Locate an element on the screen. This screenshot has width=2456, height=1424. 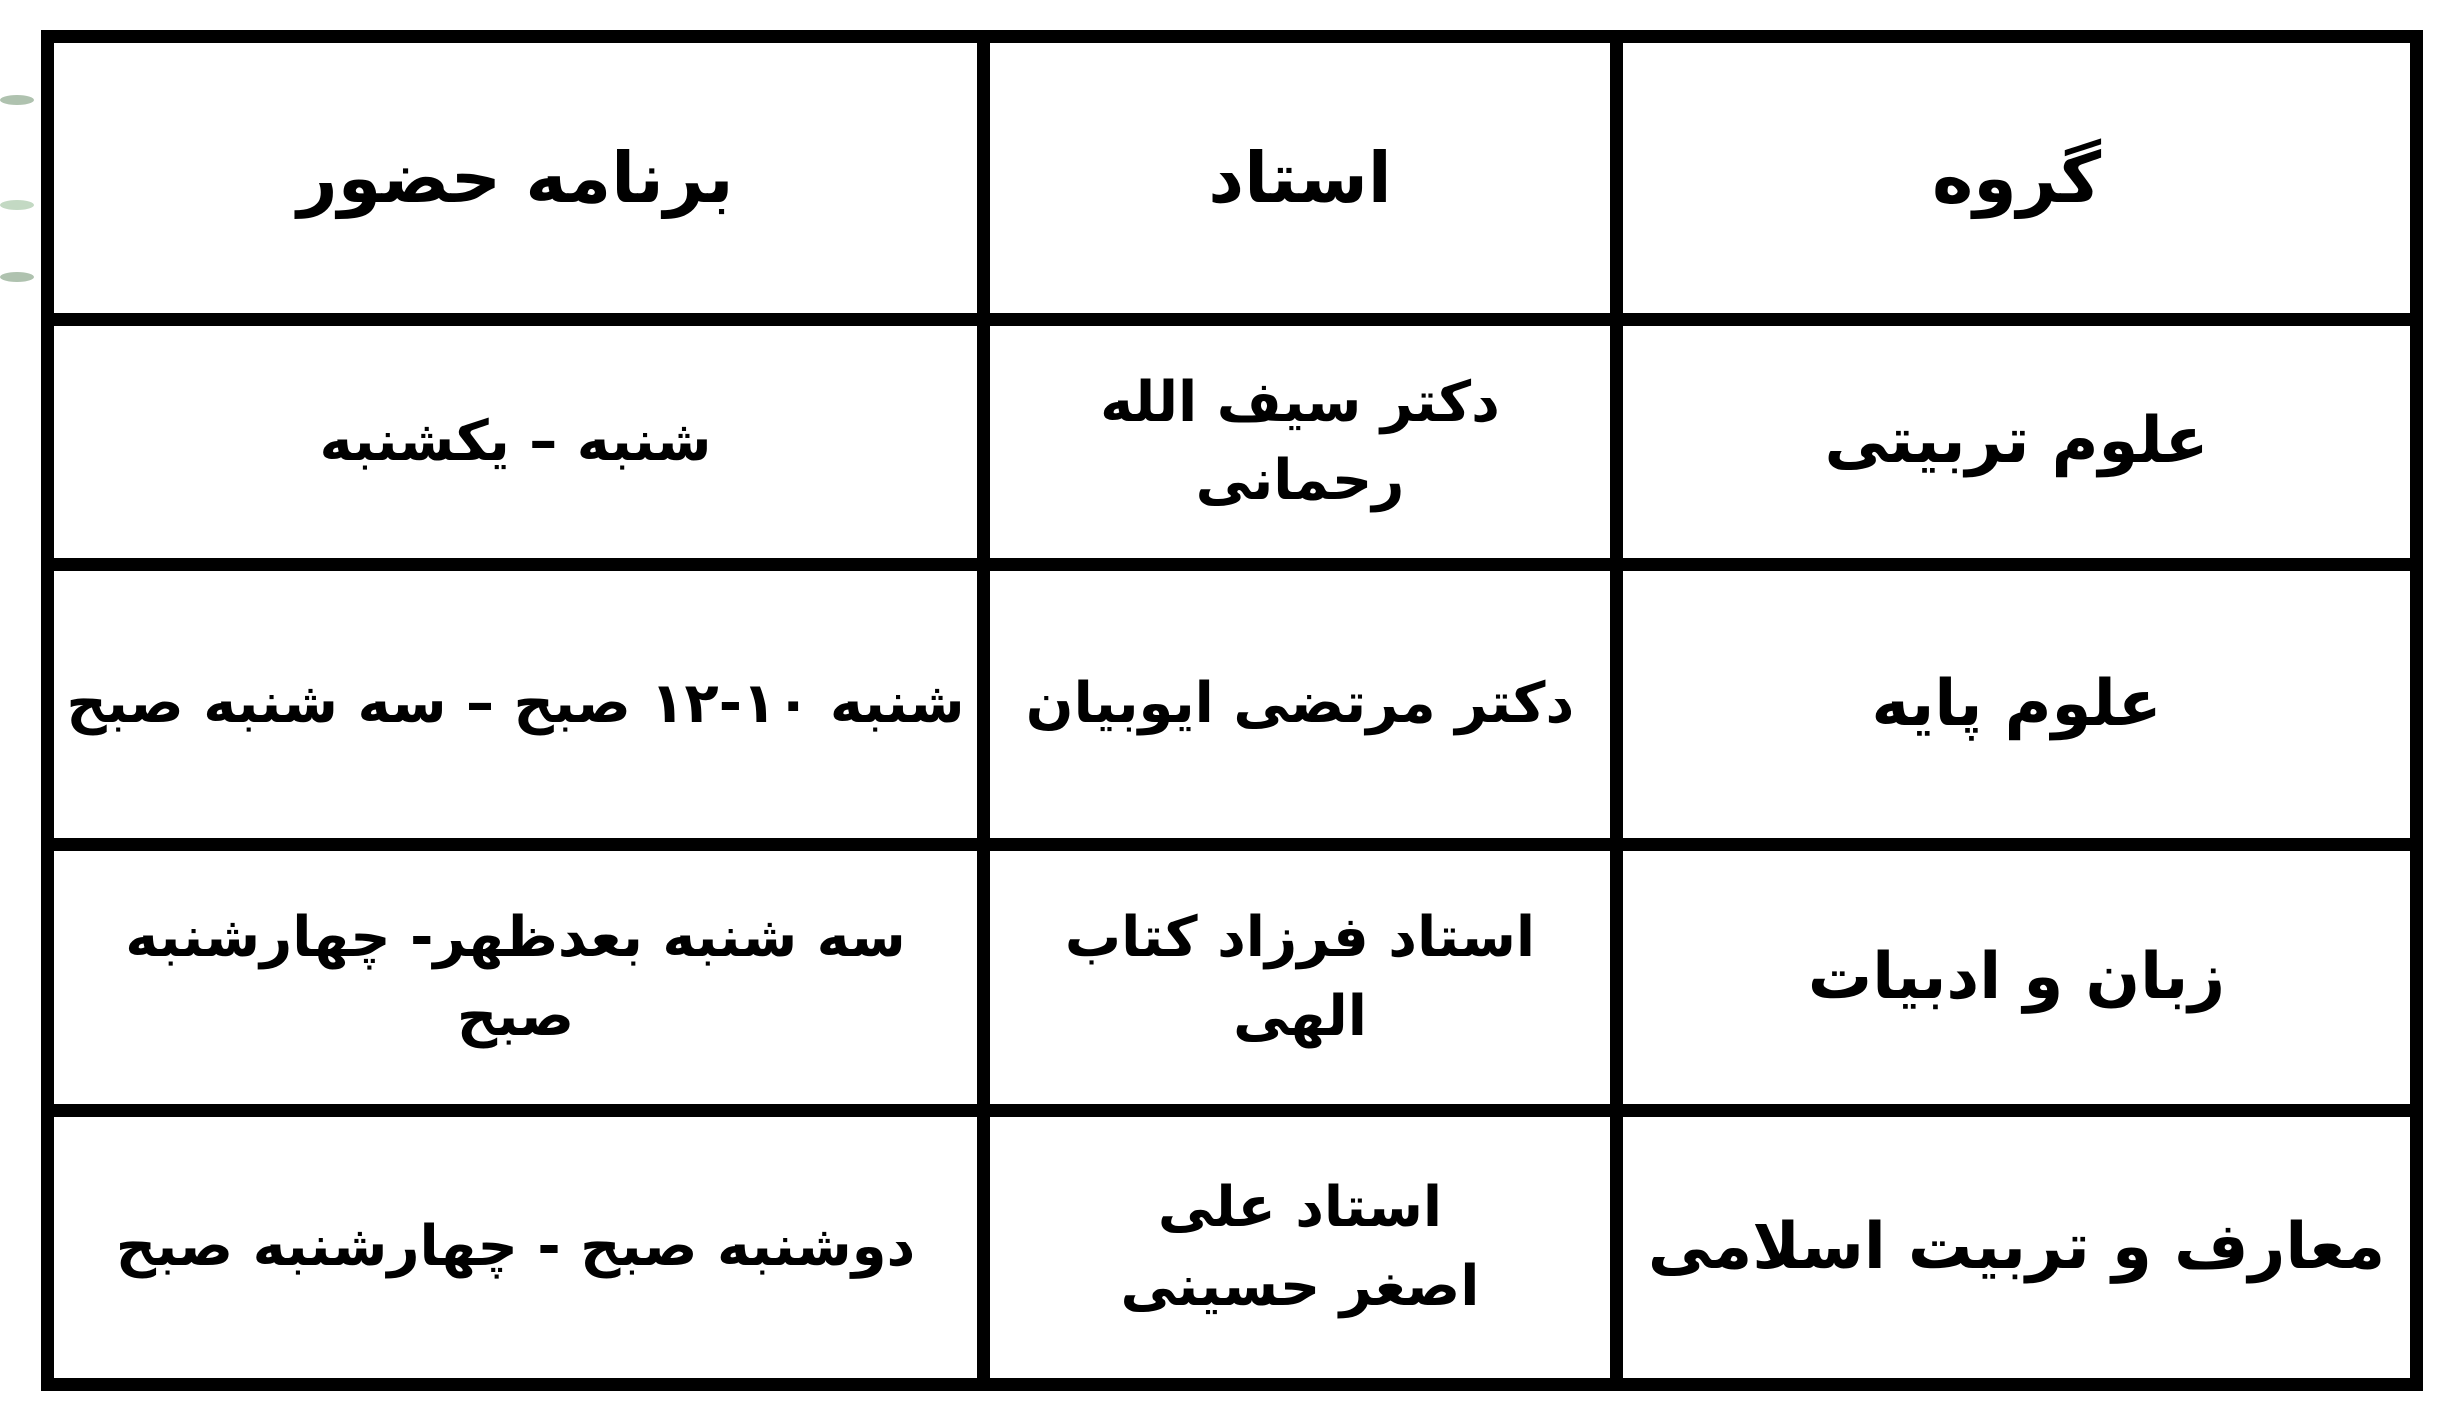
cell-schedule: شنبه – یکشنبه is located at coordinates (515, 442).